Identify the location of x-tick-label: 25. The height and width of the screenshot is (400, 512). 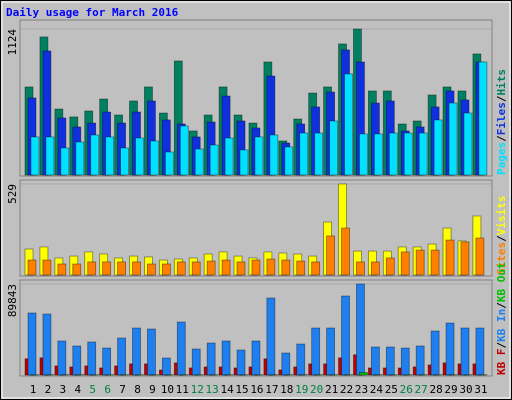
(391, 389).